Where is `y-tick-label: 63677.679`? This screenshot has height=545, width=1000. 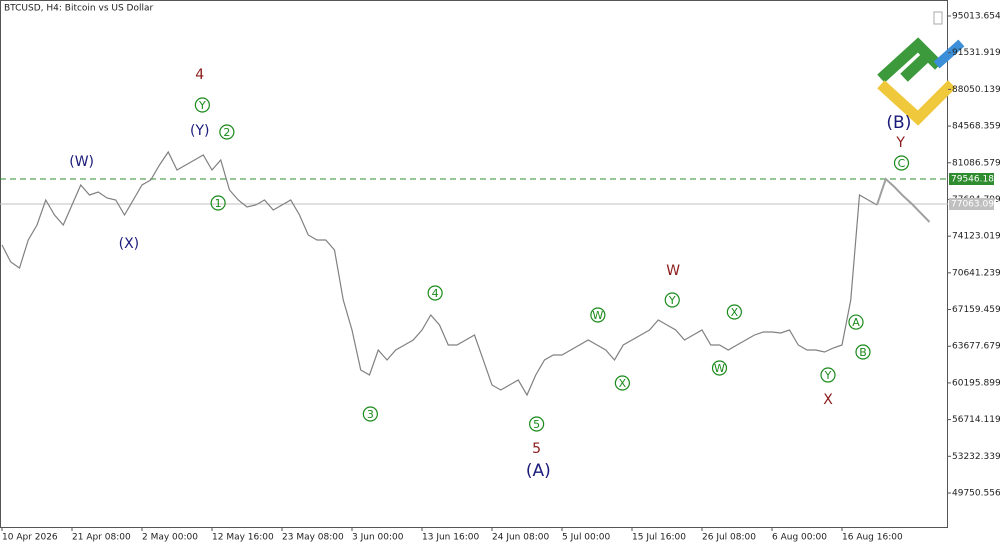
y-tick-label: 63677.679 is located at coordinates (976, 347).